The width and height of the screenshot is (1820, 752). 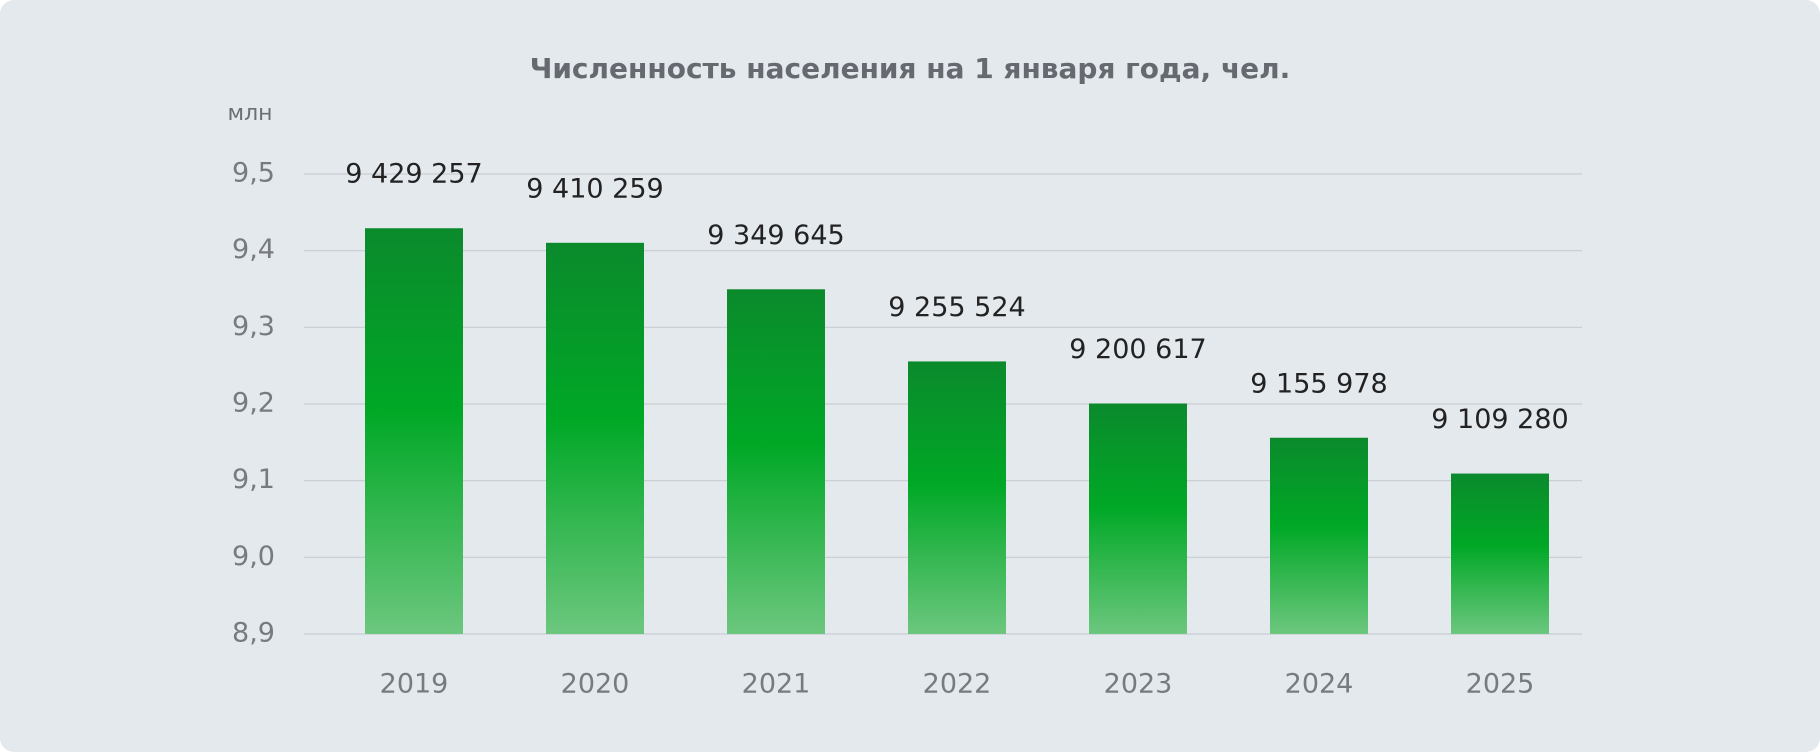 What do you see at coordinates (253, 326) in the screenshot?
I see `y-tick-label: 9,3` at bounding box center [253, 326].